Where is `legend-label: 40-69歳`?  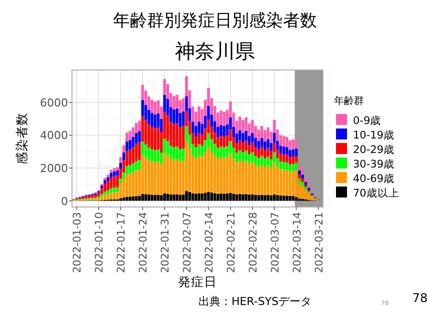 legend-label: 40-69歳 is located at coordinates (374, 178).